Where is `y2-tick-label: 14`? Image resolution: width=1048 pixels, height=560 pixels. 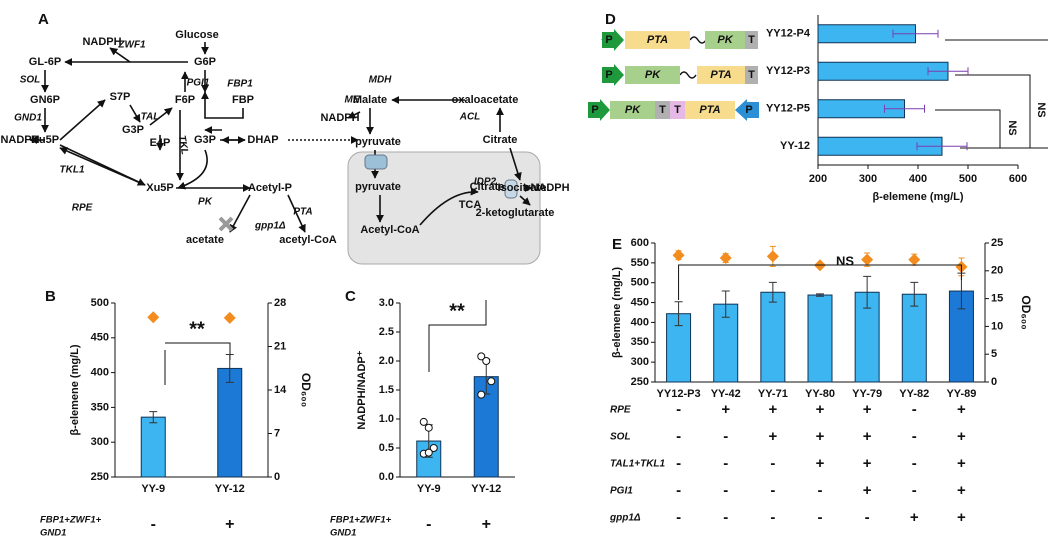 y2-tick-label: 14 is located at coordinates (280, 390).